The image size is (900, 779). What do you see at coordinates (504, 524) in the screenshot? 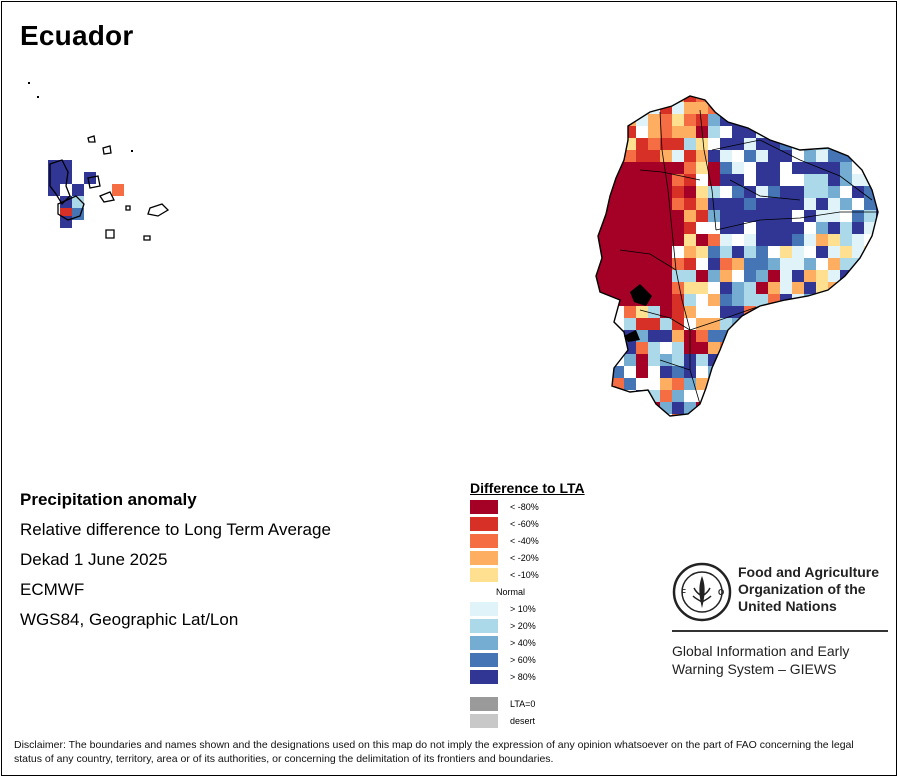
I see `legend-item: < -60%` at bounding box center [504, 524].